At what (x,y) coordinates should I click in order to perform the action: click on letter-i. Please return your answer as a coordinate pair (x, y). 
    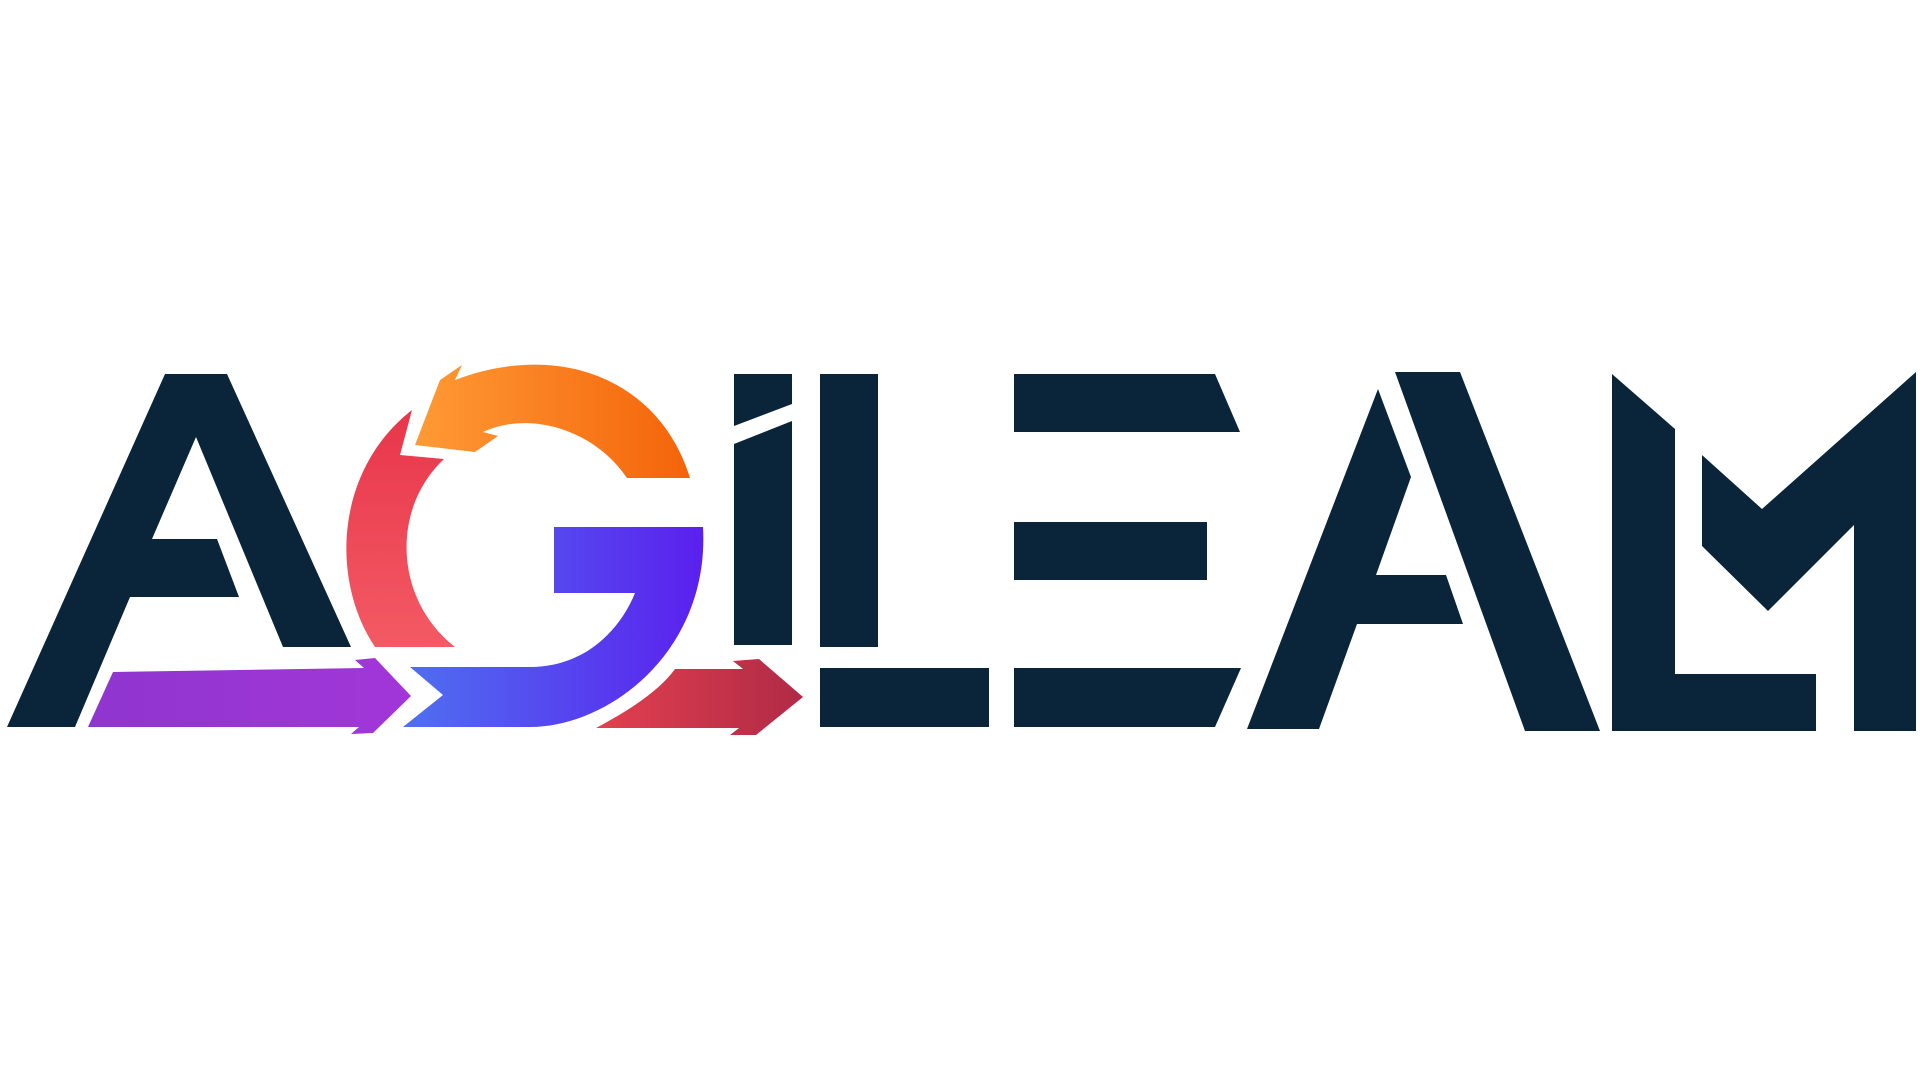
    Looking at the image, I should click on (763, 509).